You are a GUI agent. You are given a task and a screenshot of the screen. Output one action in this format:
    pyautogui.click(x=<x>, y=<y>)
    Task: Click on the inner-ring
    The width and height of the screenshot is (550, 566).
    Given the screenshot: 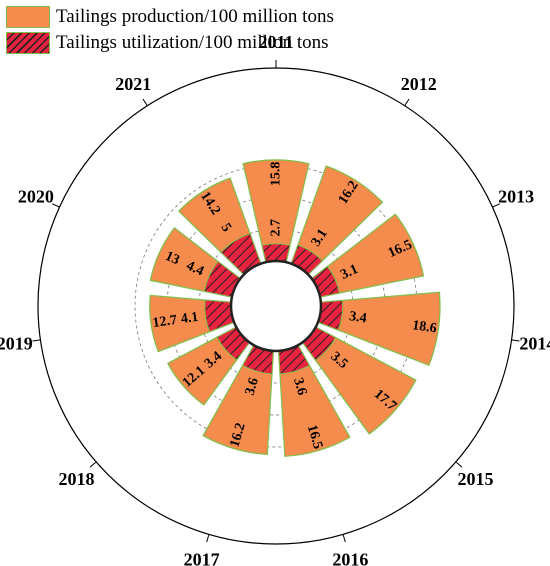 What is the action you would take?
    pyautogui.click(x=276, y=306)
    